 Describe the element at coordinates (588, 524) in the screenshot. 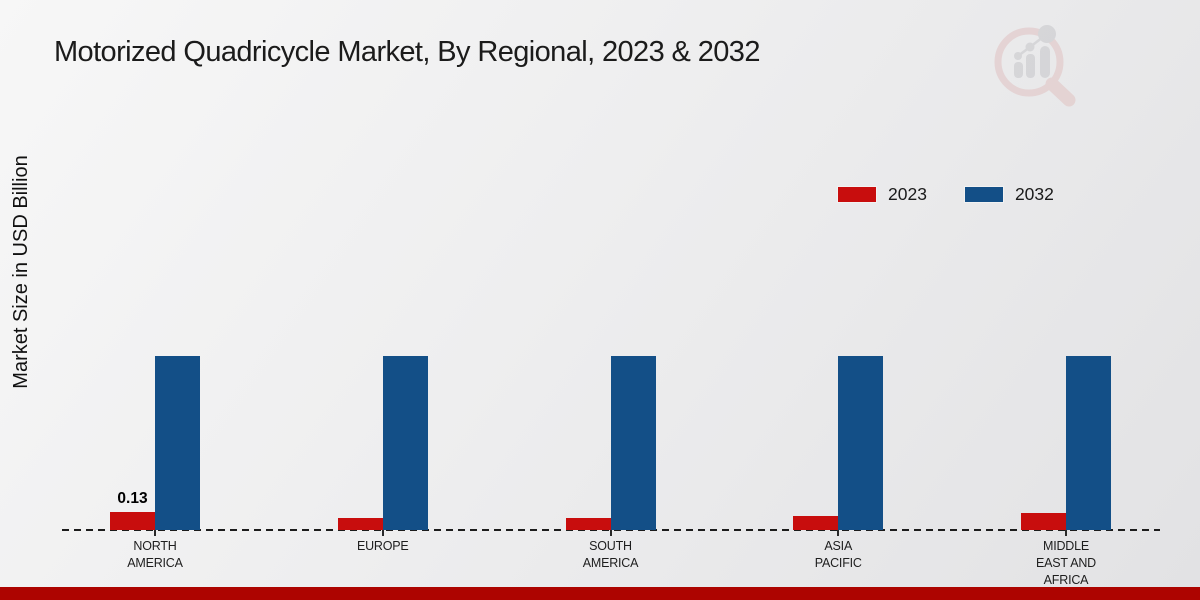

I see `bar-2023-south-america` at that location.